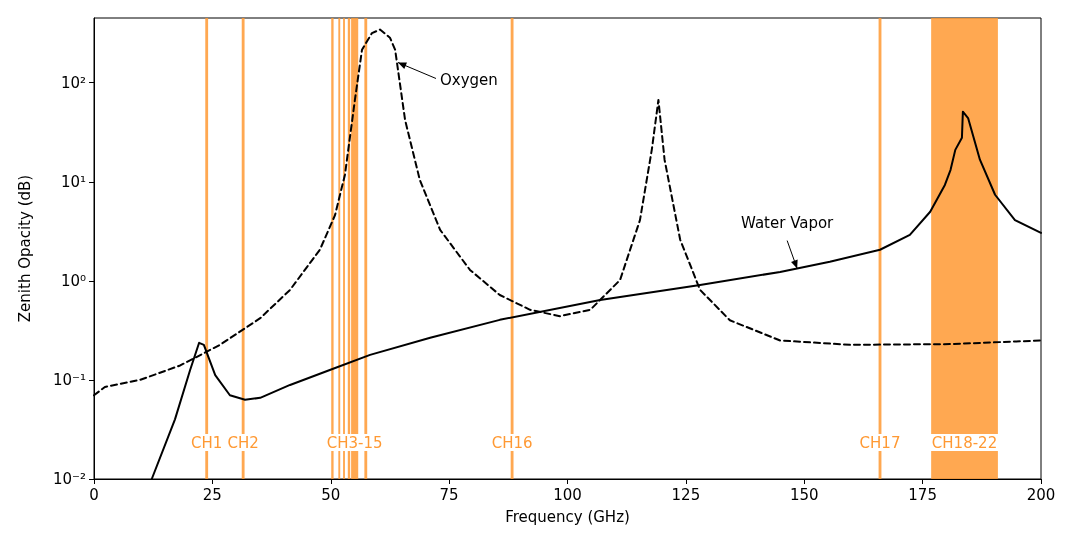  I want to click on band-label: CH2, so click(243, 442).